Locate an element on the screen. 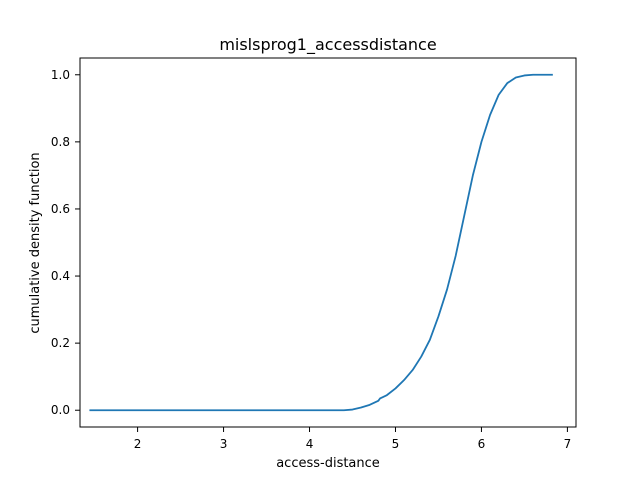  chart-title: mislsprog1_accessdistance is located at coordinates (327, 45).